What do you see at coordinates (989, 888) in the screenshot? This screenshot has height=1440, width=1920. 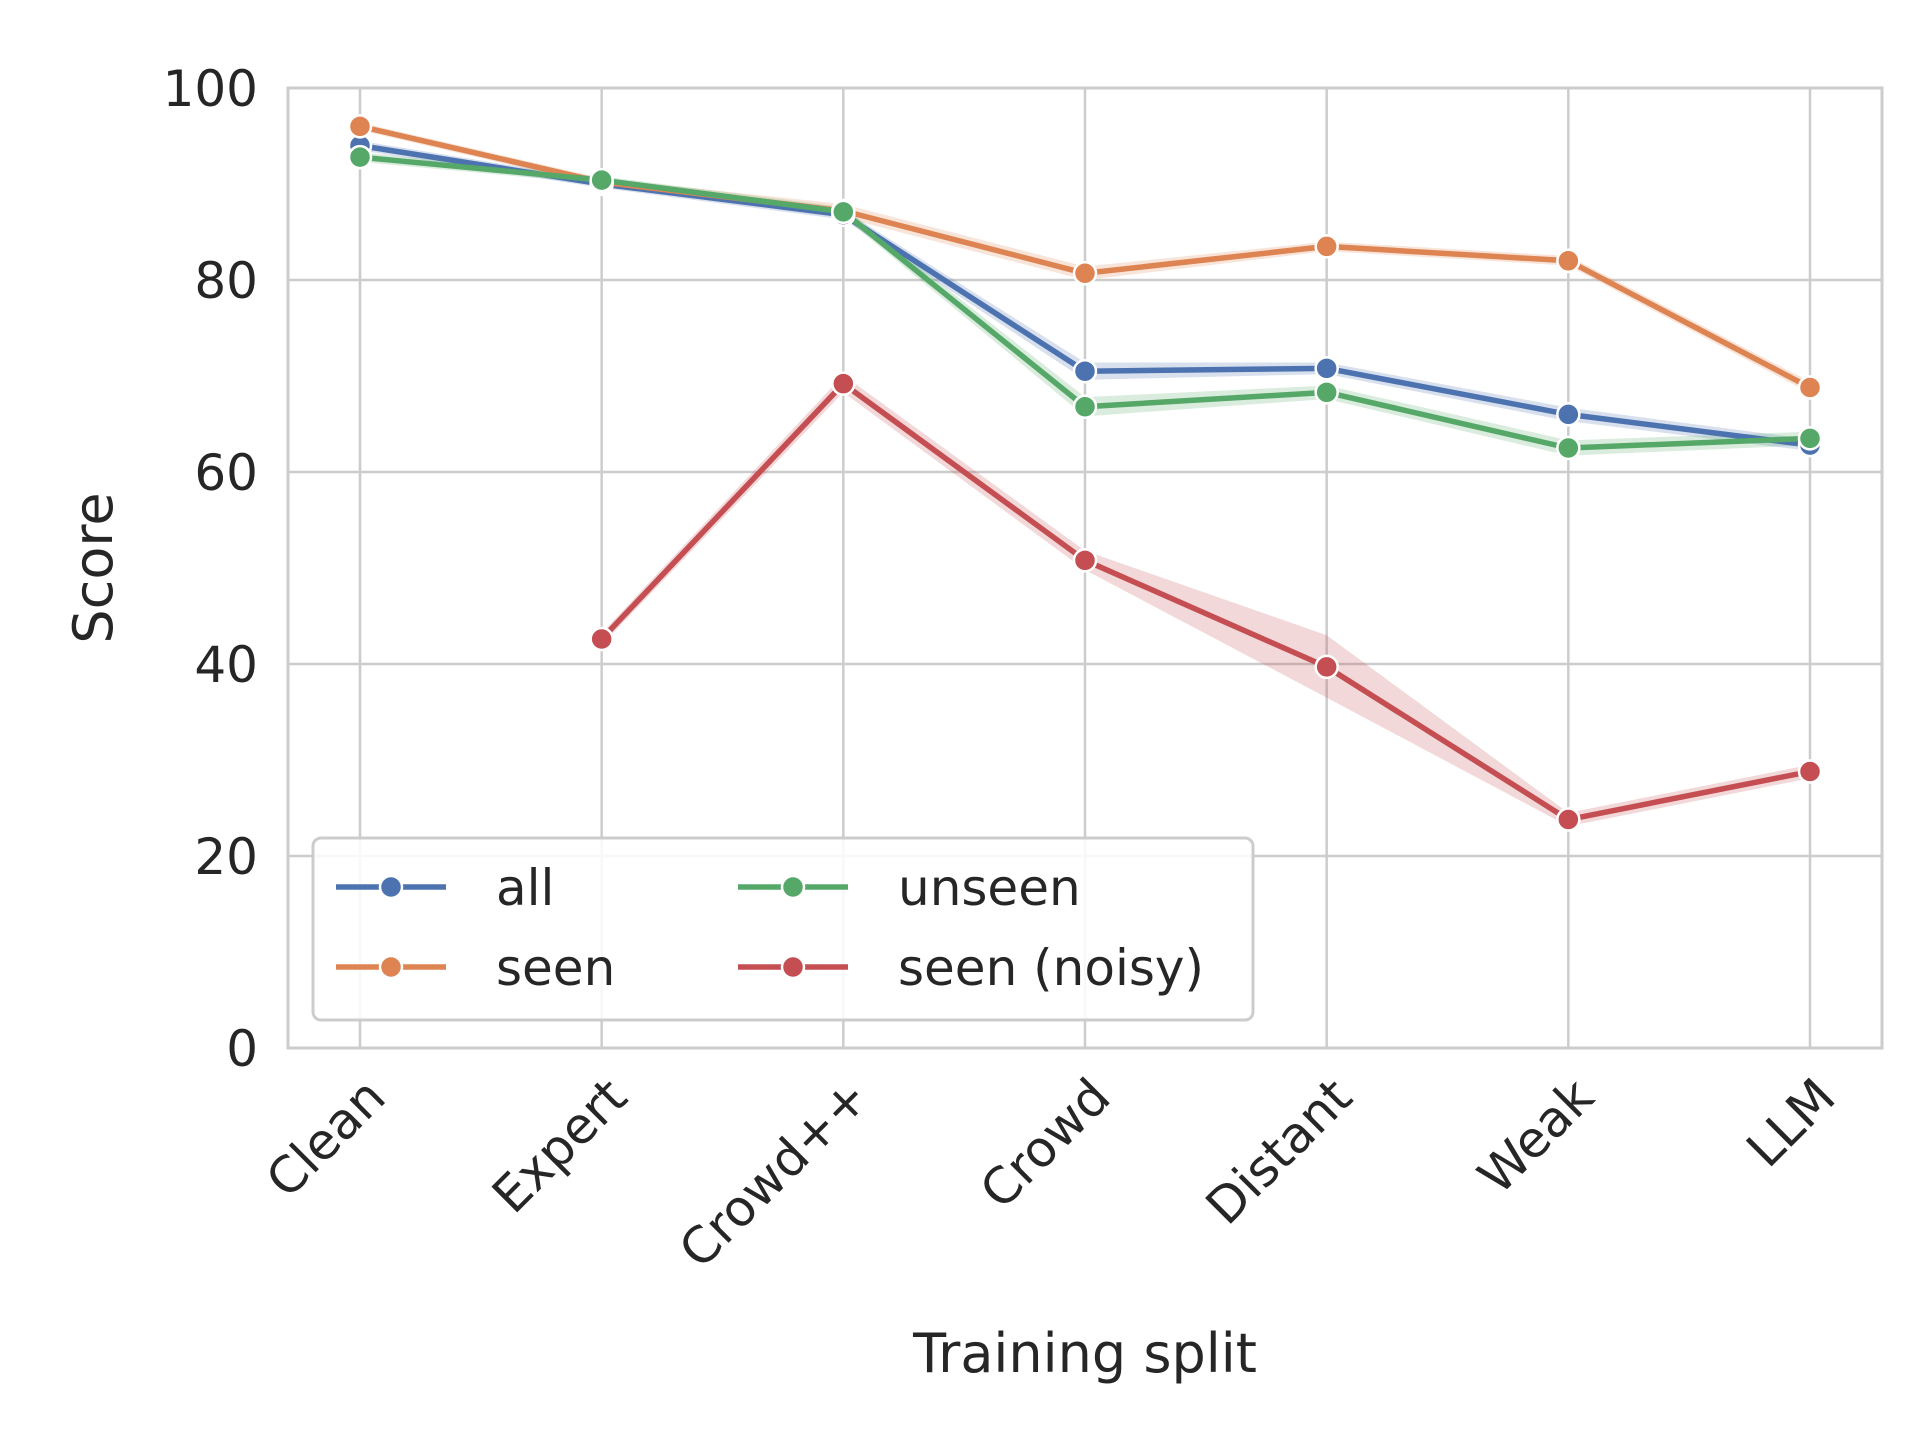 I see `legend-label-unseen: unseen` at bounding box center [989, 888].